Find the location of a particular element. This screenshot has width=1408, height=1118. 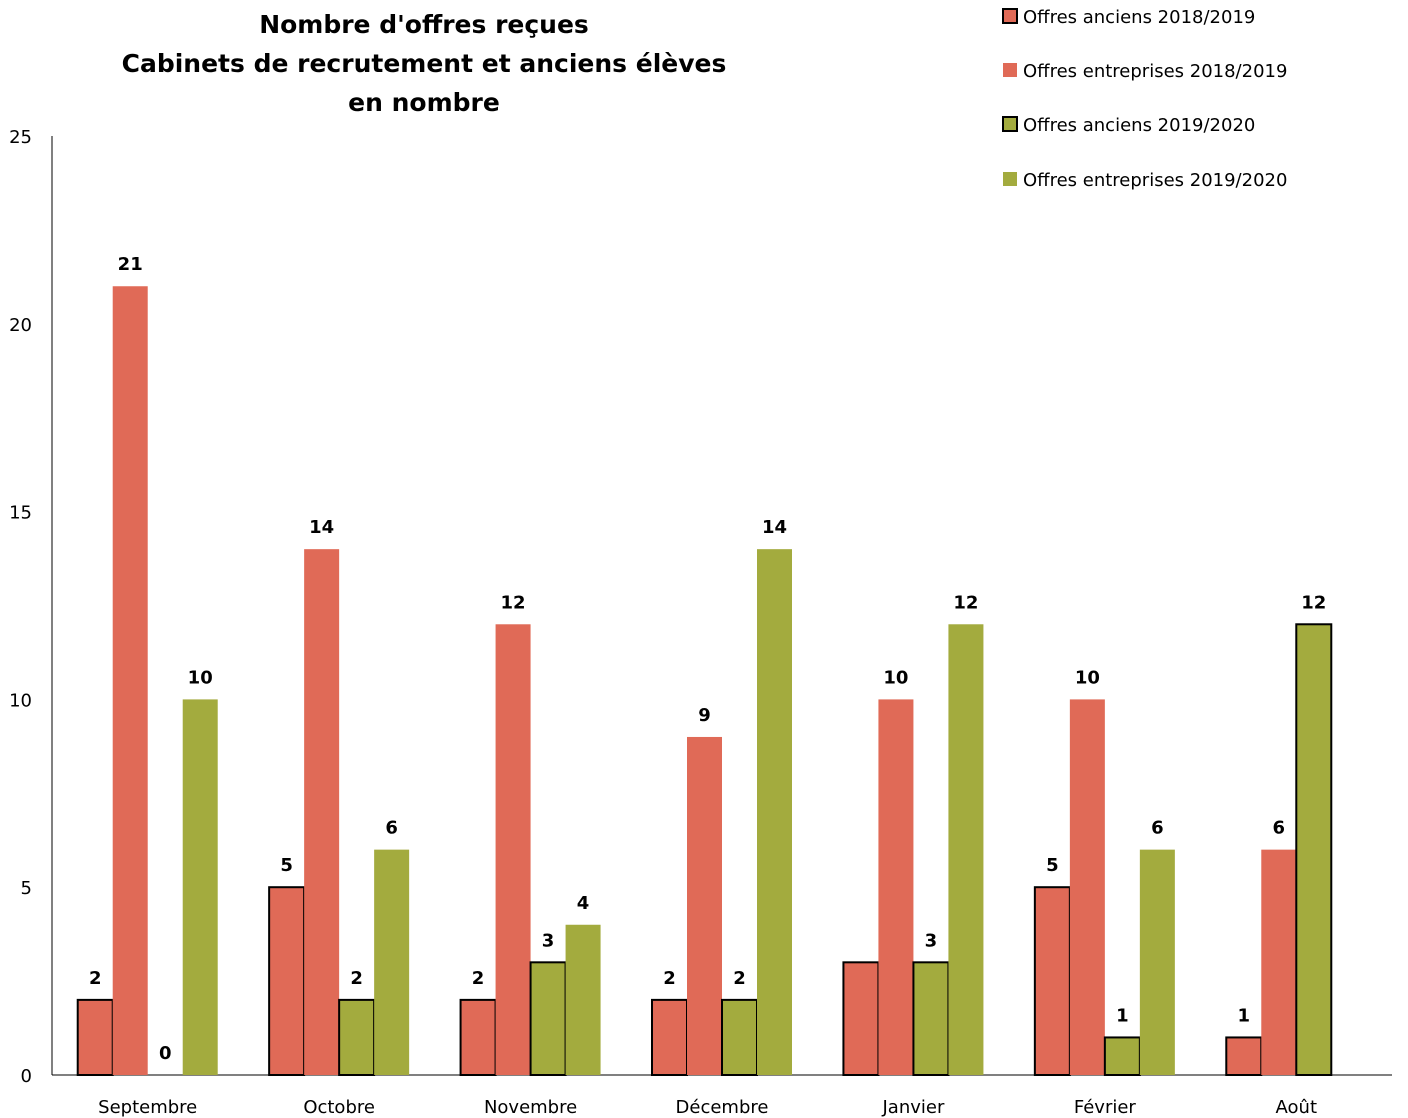

y-tick-label: 5 is located at coordinates (26, 888).